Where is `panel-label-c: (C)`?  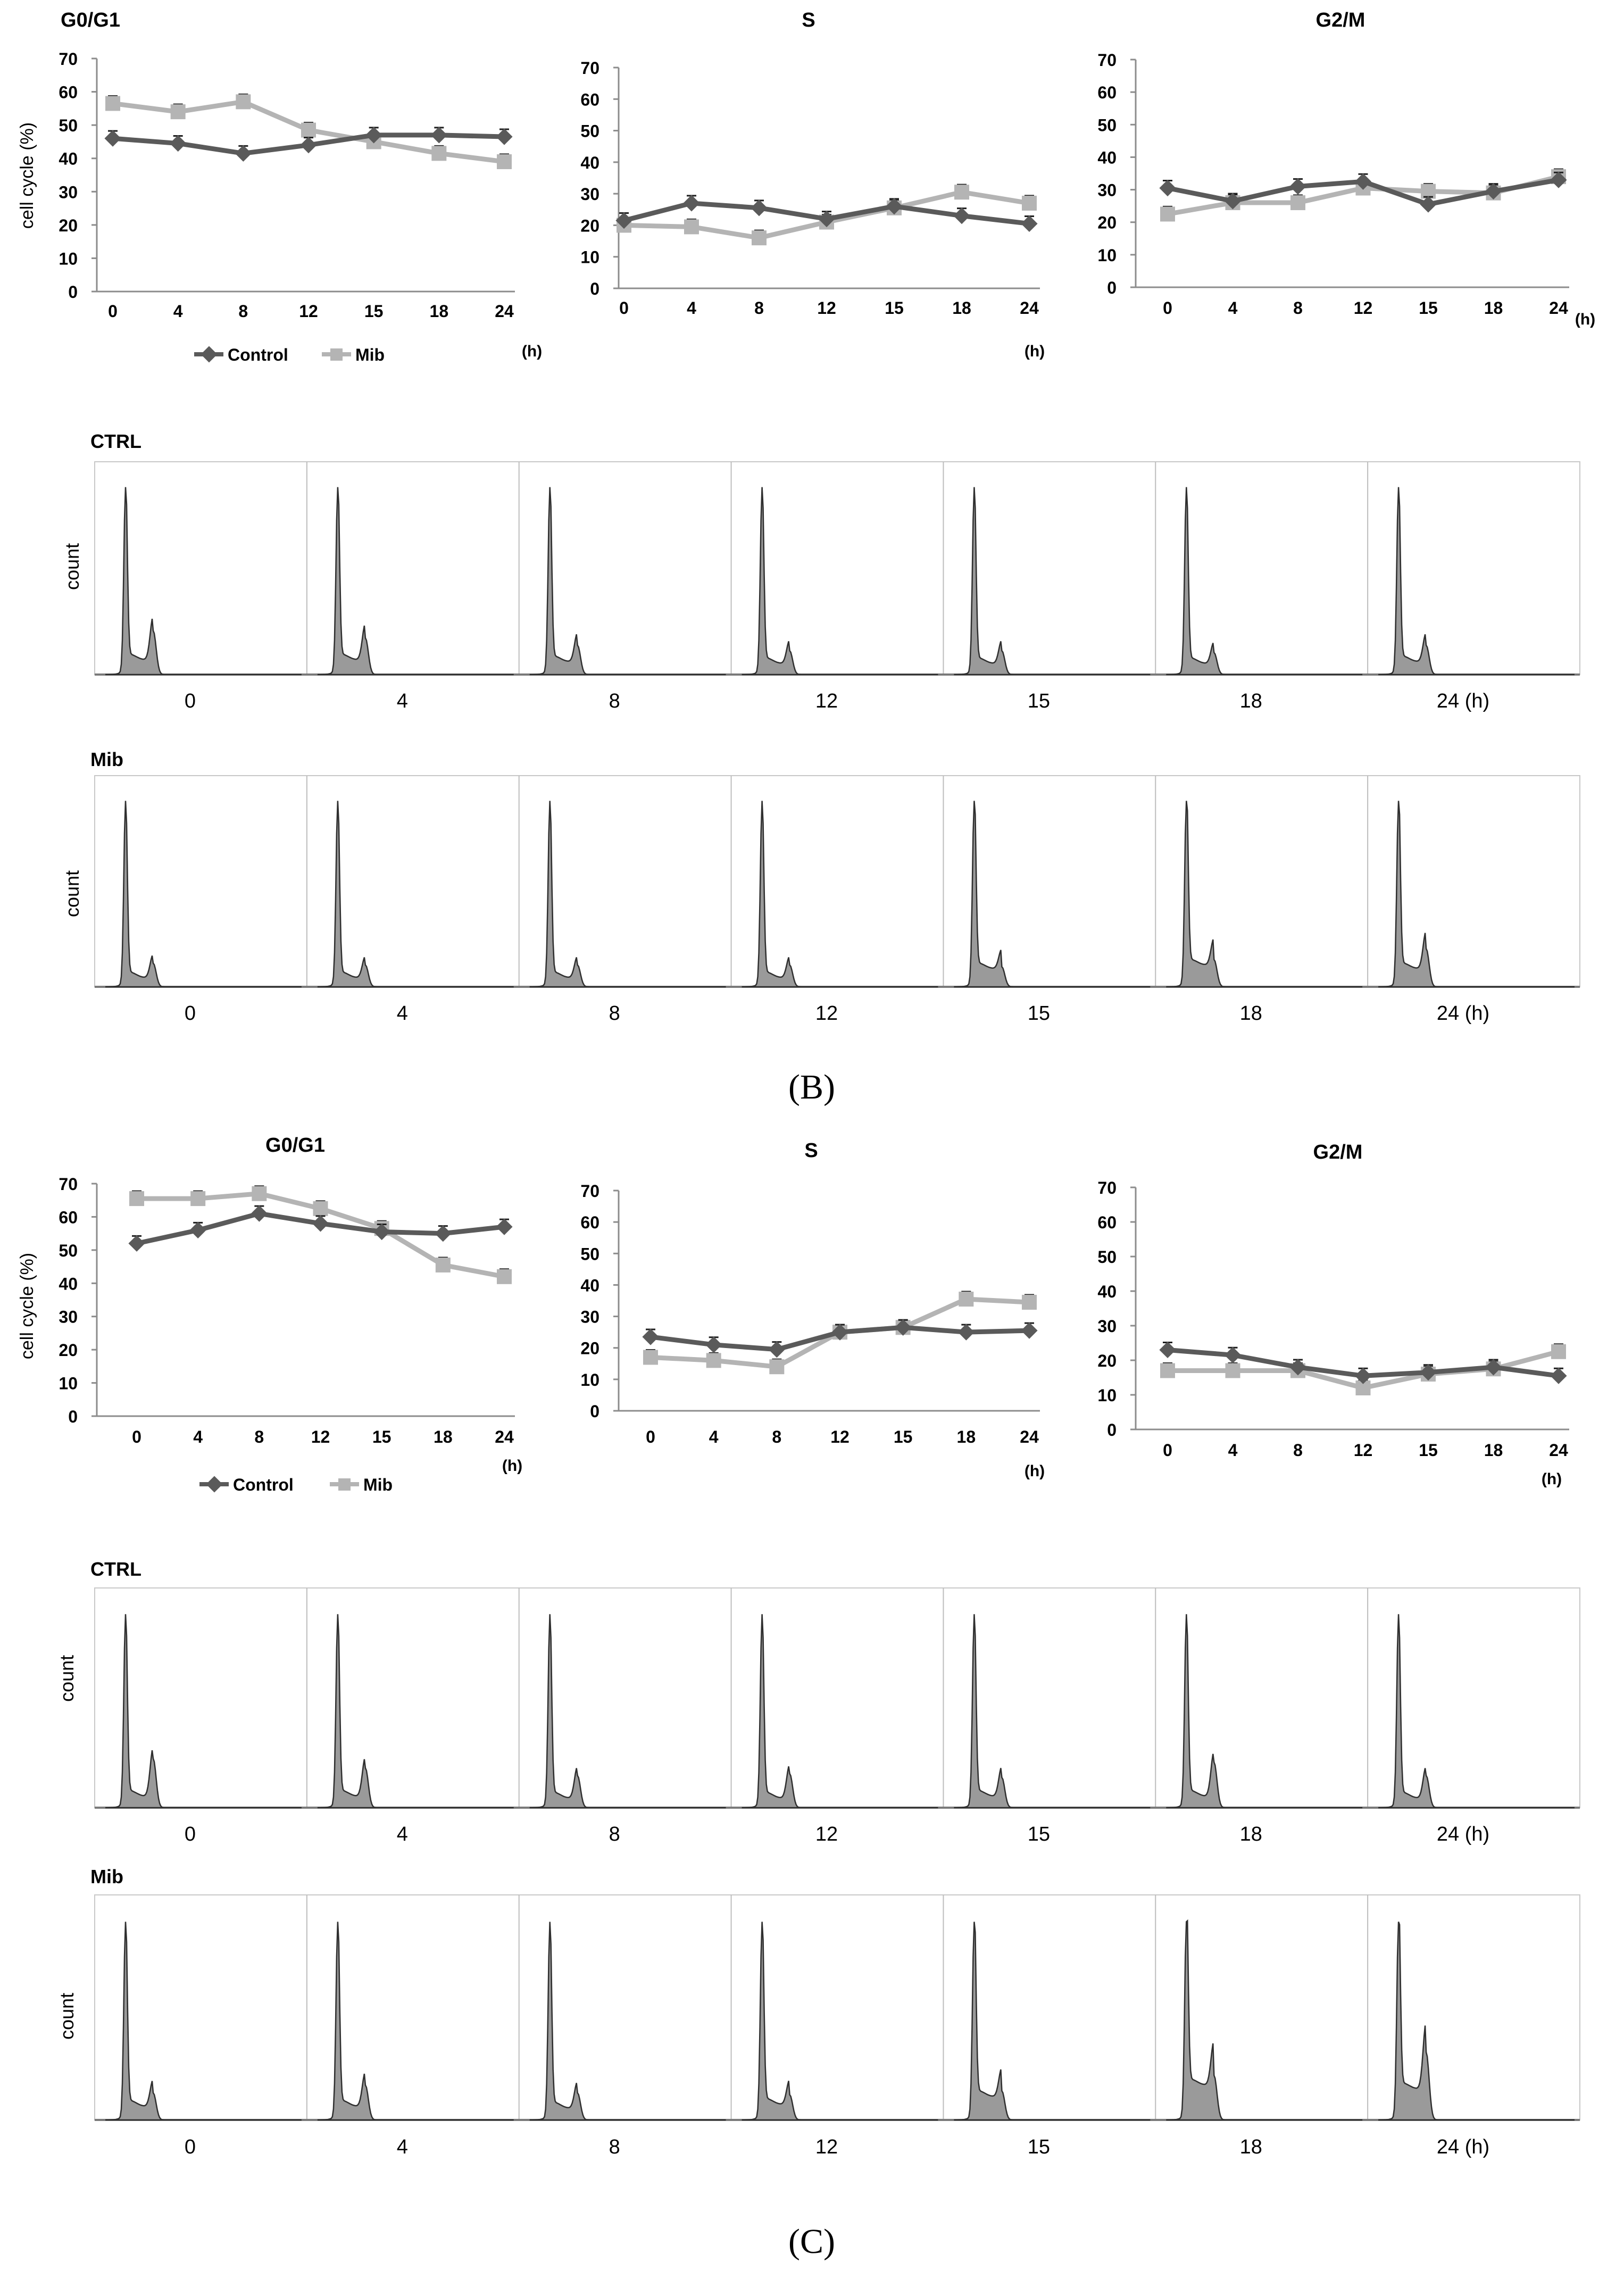 panel-label-c: (C) is located at coordinates (812, 2241).